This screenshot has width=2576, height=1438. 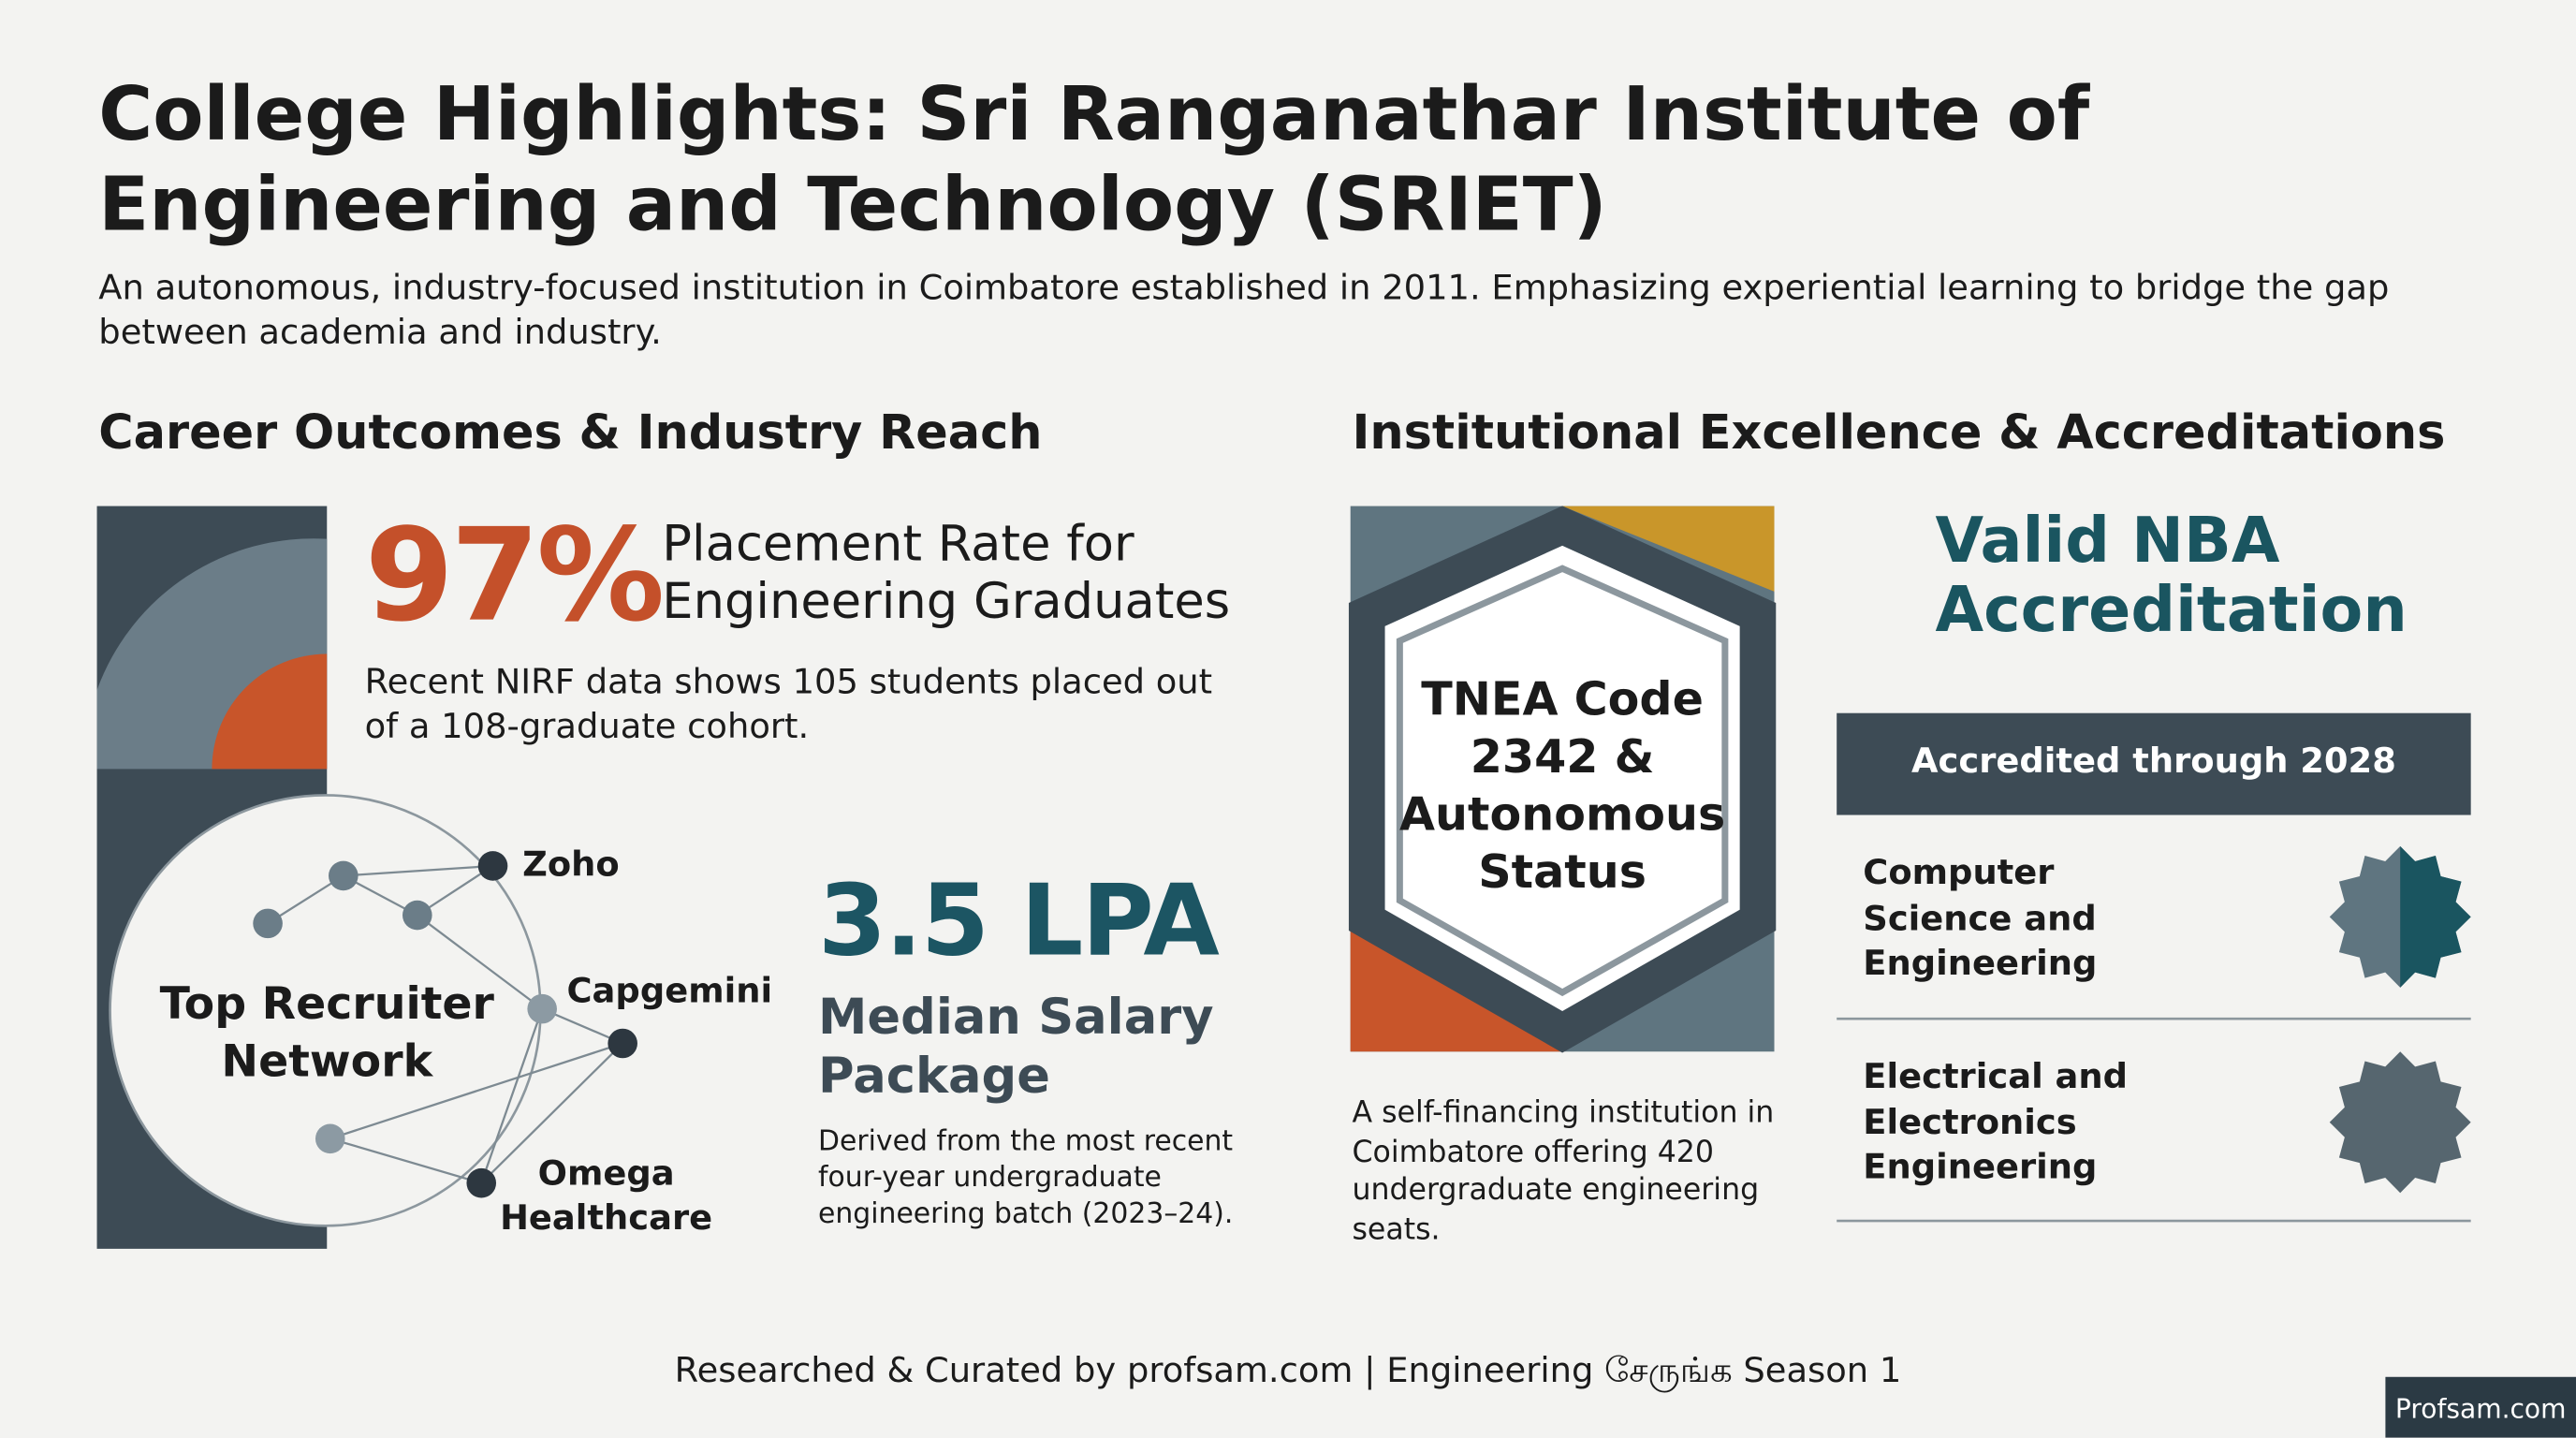 What do you see at coordinates (946, 573) in the screenshot?
I see `stat-label: Placement Rate for Engineering Graduates` at bounding box center [946, 573].